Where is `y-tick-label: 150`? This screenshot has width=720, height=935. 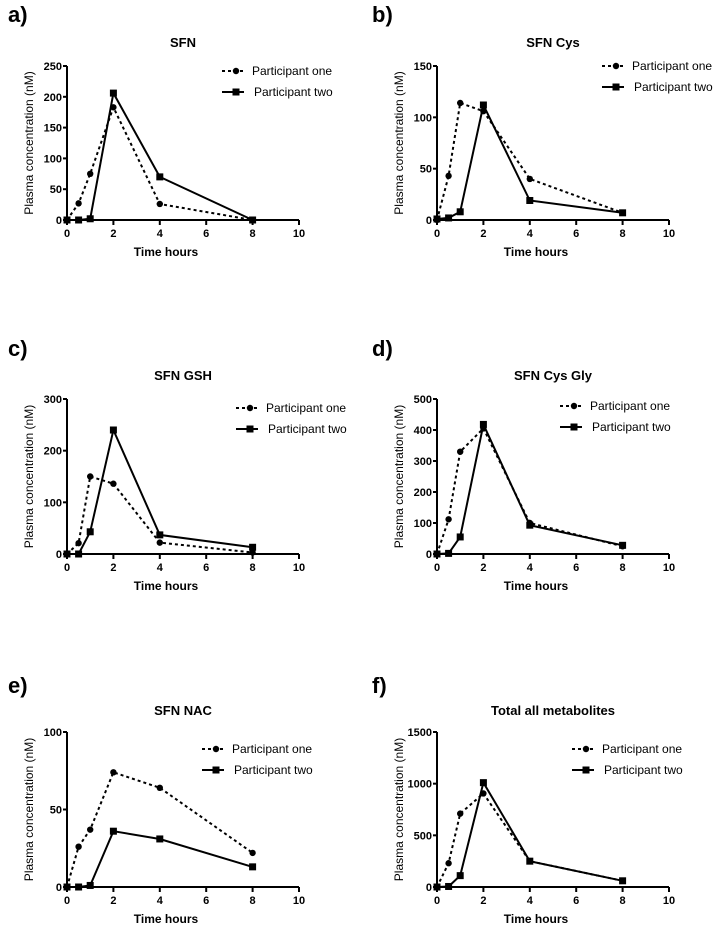 y-tick-label: 150 is located at coordinates (53, 129).